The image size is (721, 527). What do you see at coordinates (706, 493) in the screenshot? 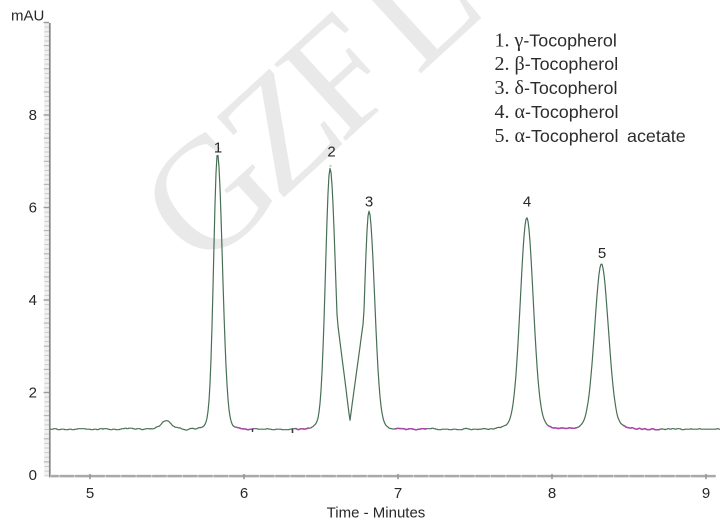
I see `svg-text: 9` at bounding box center [706, 493].